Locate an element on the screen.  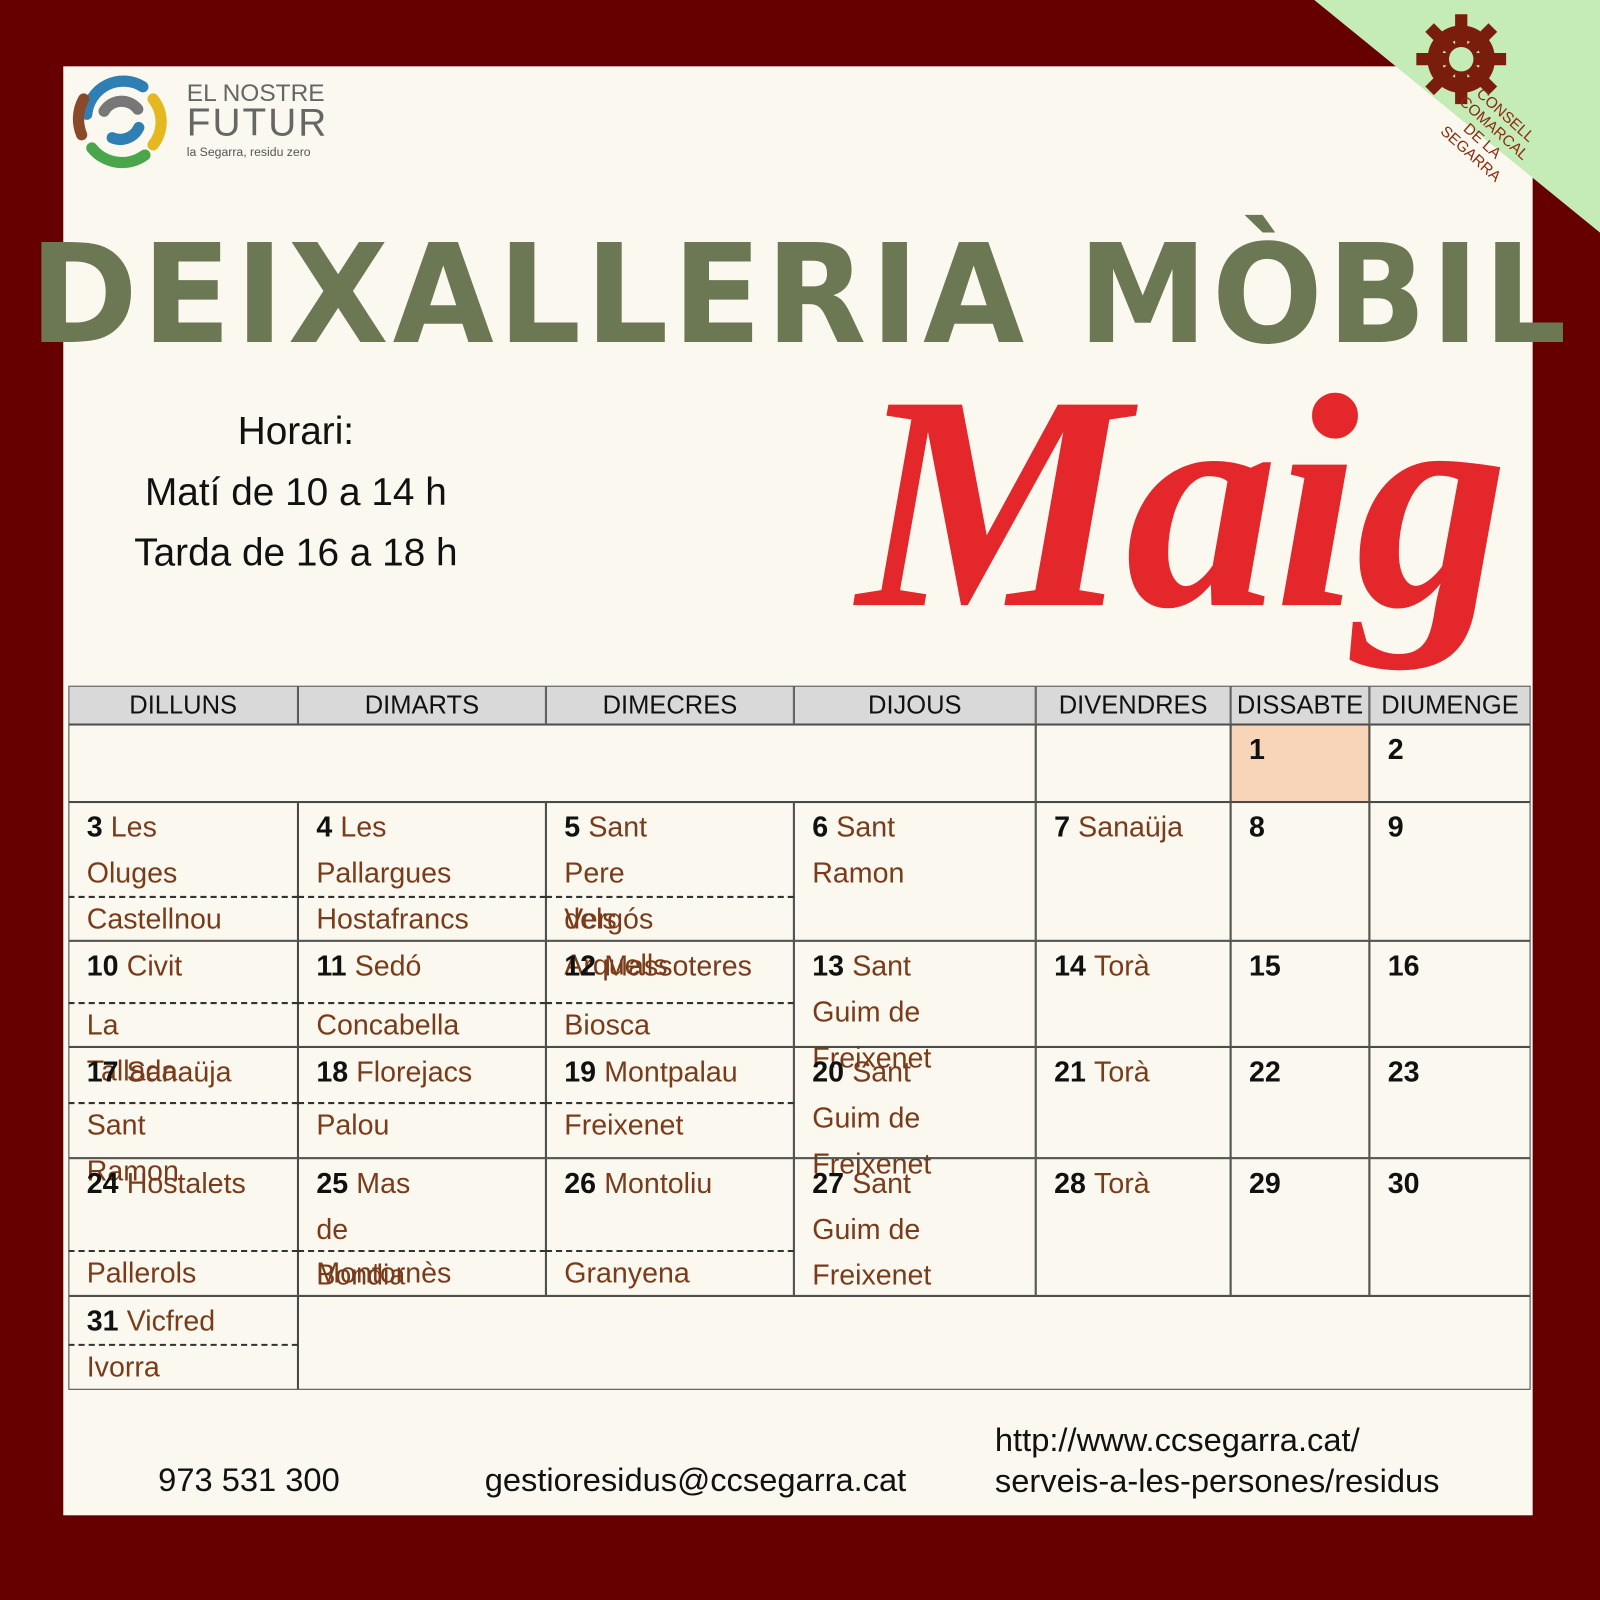
cell-text: 21 Torà is located at coordinates (1102, 1072).